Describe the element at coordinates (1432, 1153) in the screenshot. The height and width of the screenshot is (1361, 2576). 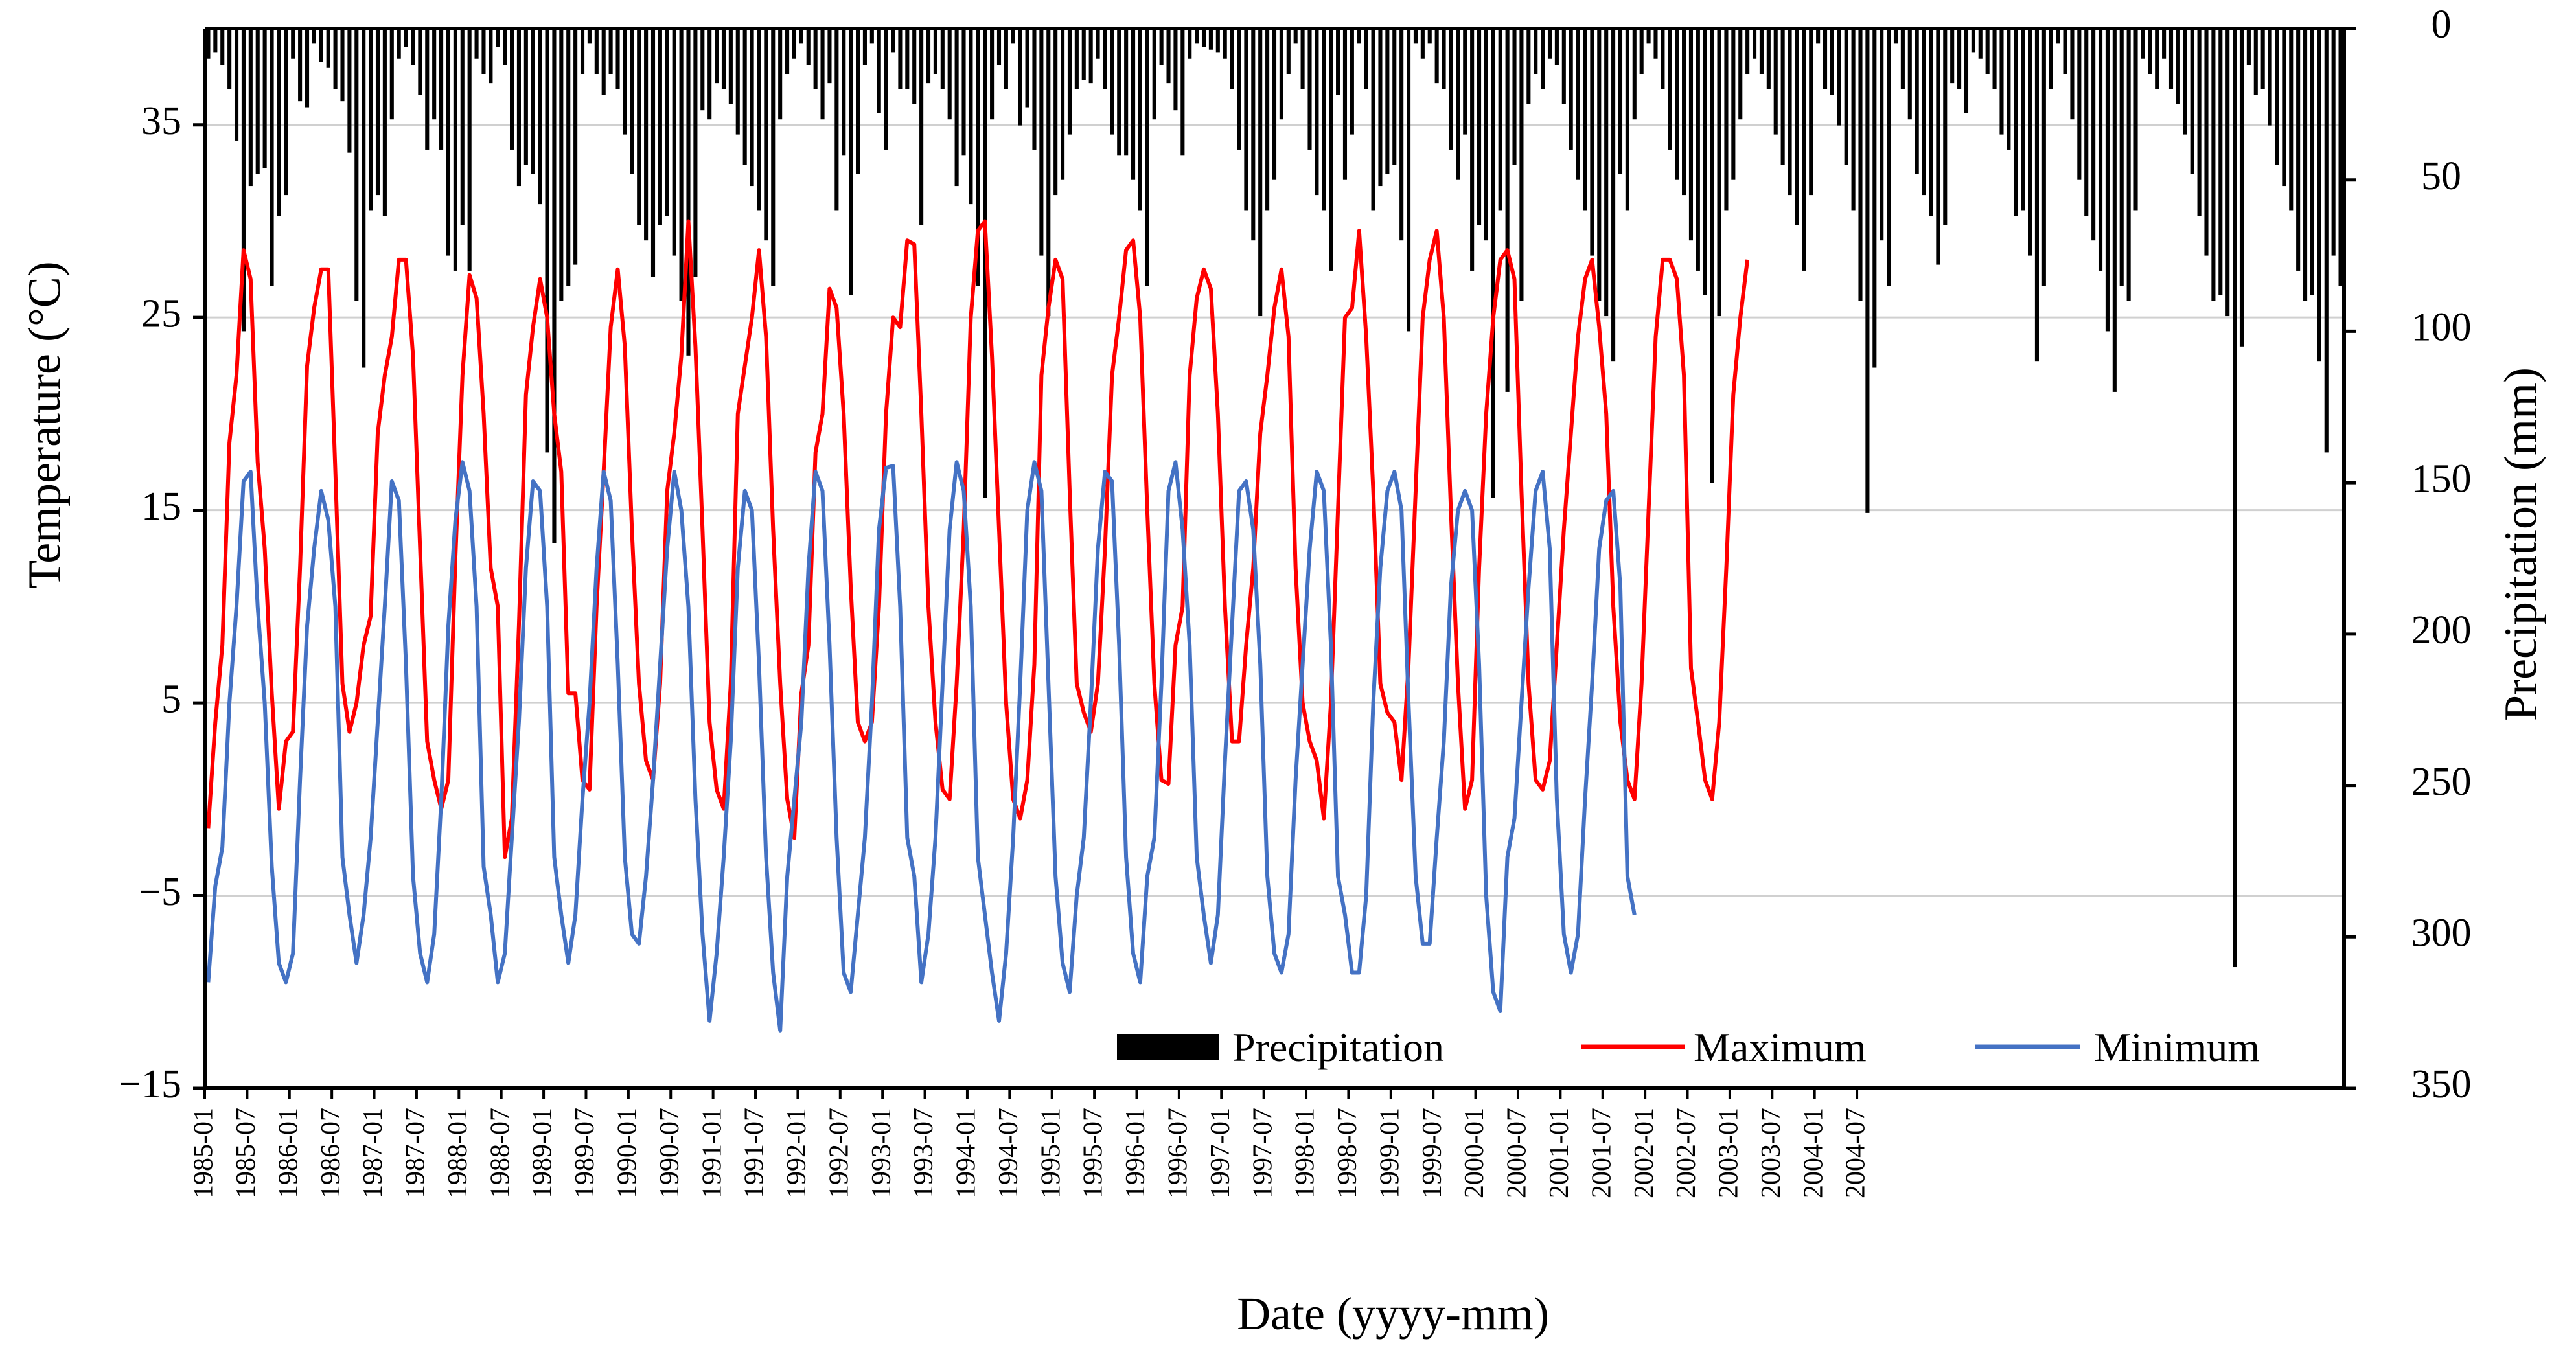
I see `x-tick-label: 1999-07` at that location.